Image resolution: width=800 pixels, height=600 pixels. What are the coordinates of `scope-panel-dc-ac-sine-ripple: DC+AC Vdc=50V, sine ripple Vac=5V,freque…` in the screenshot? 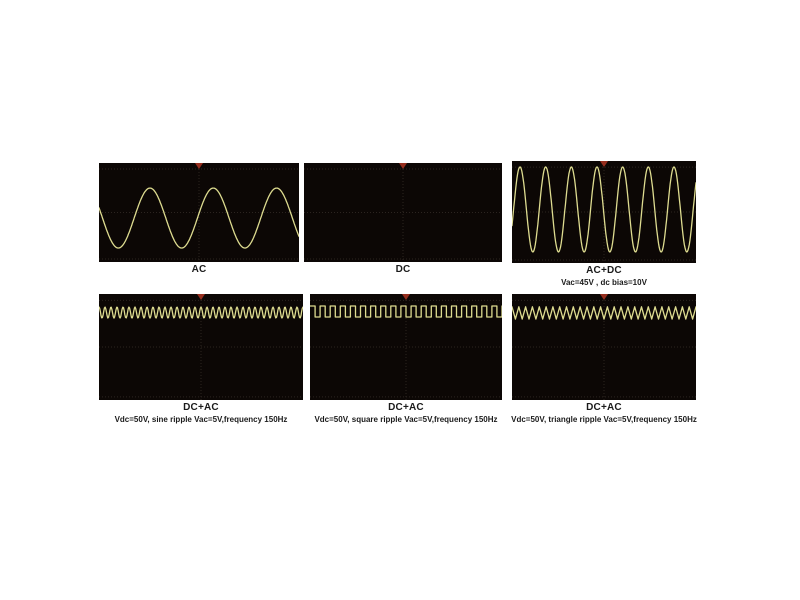 It's located at (201, 359).